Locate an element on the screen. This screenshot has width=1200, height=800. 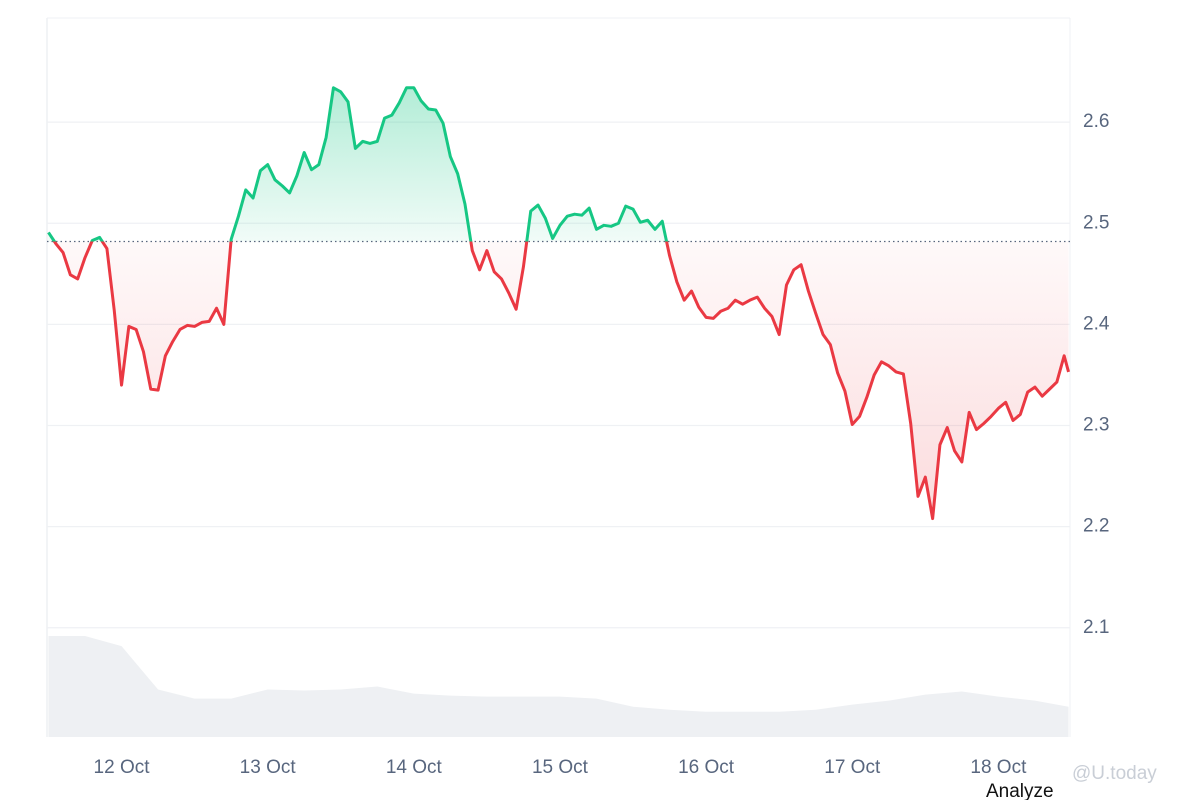
x-tick-label: 15 Oct is located at coordinates (560, 767).